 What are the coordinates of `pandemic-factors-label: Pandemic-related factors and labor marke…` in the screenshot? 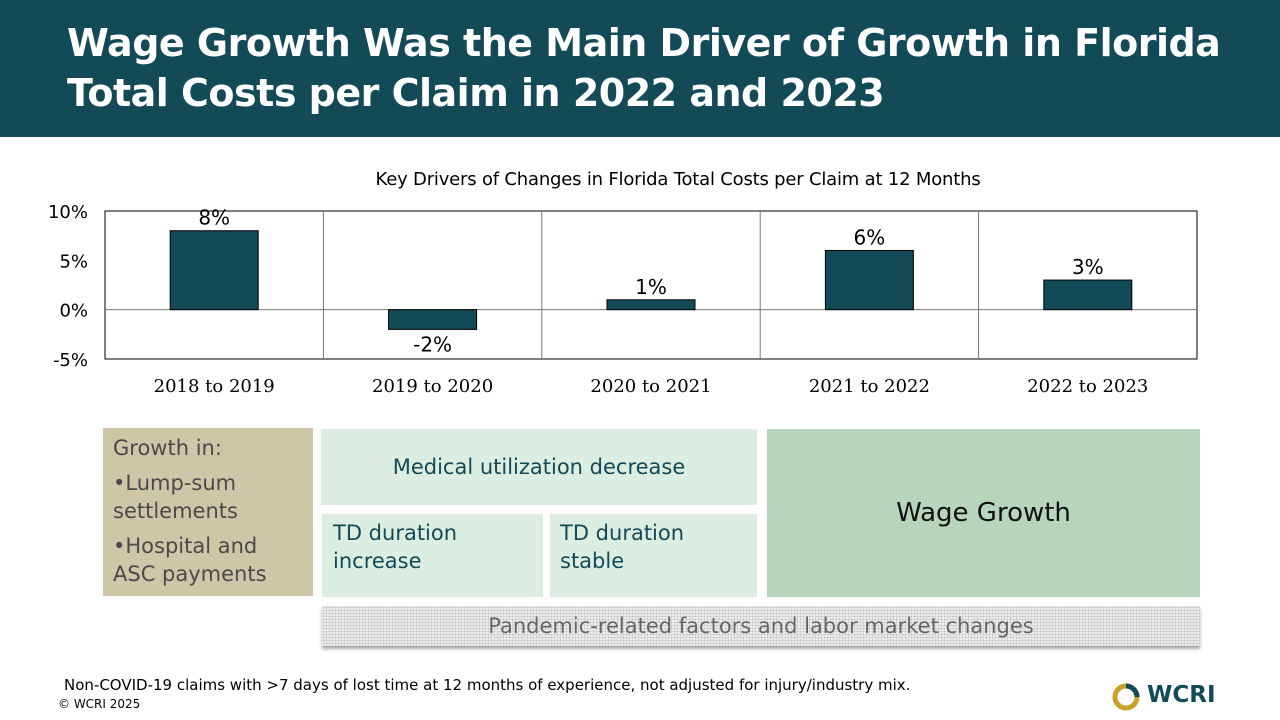 It's located at (761, 626).